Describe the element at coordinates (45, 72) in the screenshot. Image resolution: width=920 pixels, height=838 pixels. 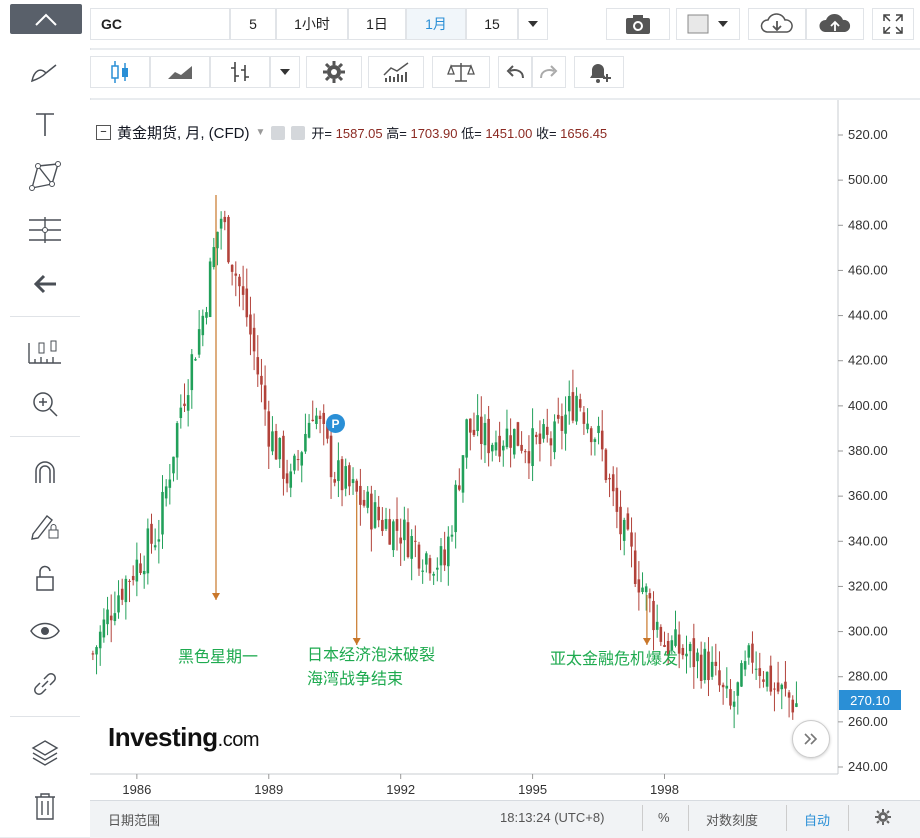
I see `brush-tool-button` at that location.